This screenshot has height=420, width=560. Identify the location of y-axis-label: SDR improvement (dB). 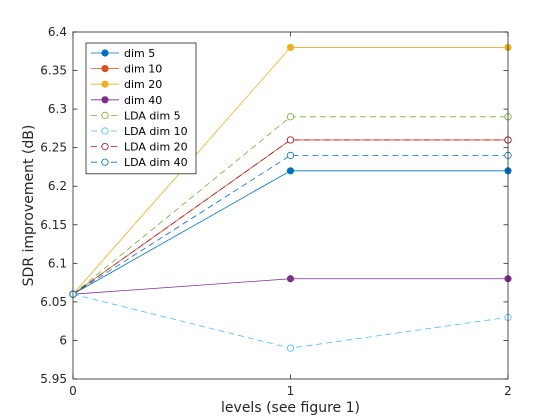
(29, 206).